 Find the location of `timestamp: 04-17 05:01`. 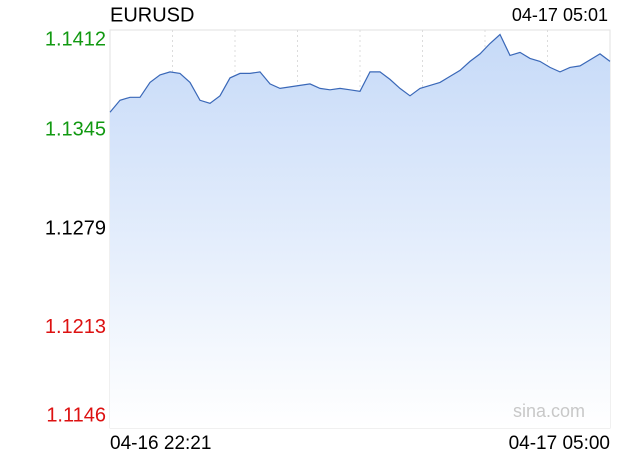

timestamp: 04-17 05:01 is located at coordinates (560, 15).